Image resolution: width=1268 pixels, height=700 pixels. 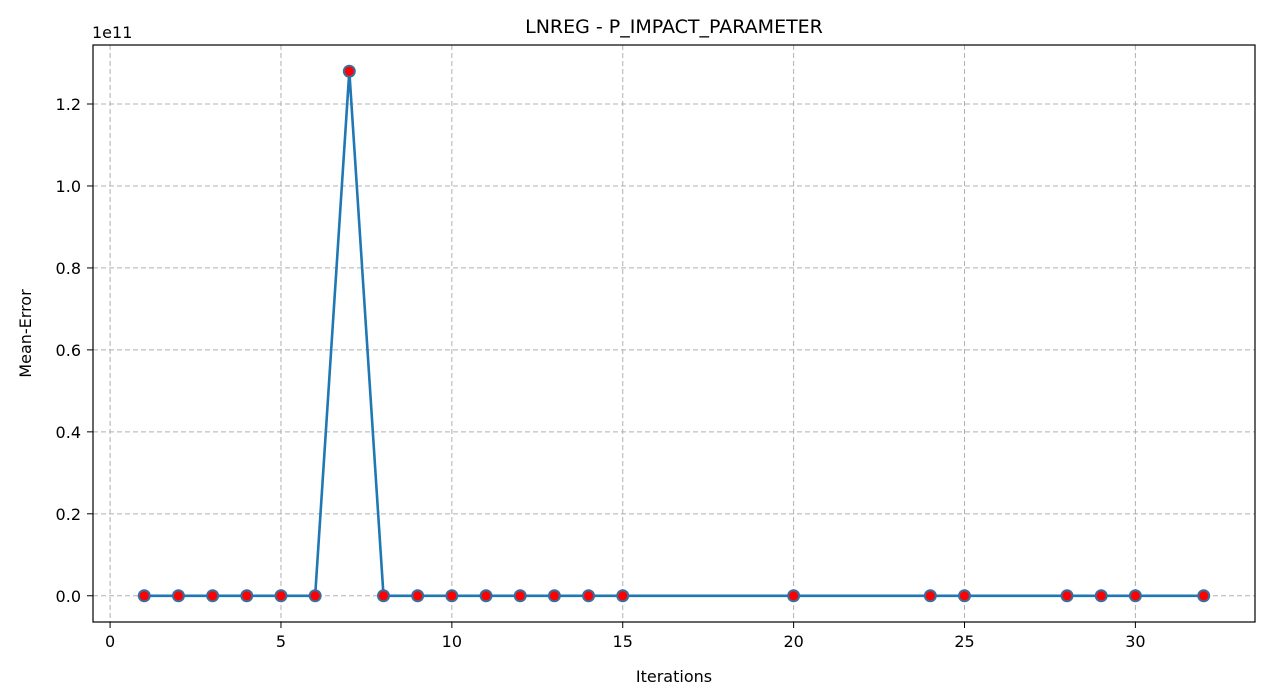 I want to click on y-tick-label: 0.0, so click(x=68, y=596).